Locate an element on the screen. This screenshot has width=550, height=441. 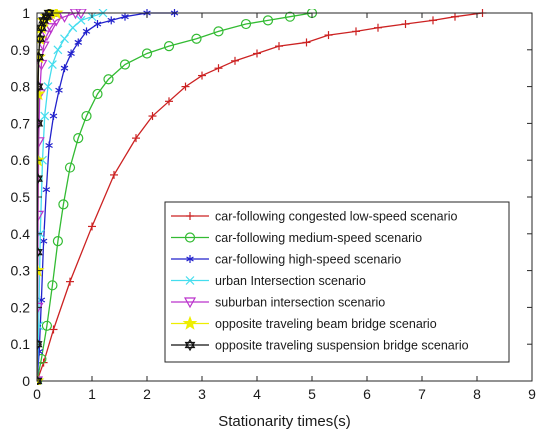
legend-entry: opposite traveling beam bridge scenario is located at coordinates (304, 323).